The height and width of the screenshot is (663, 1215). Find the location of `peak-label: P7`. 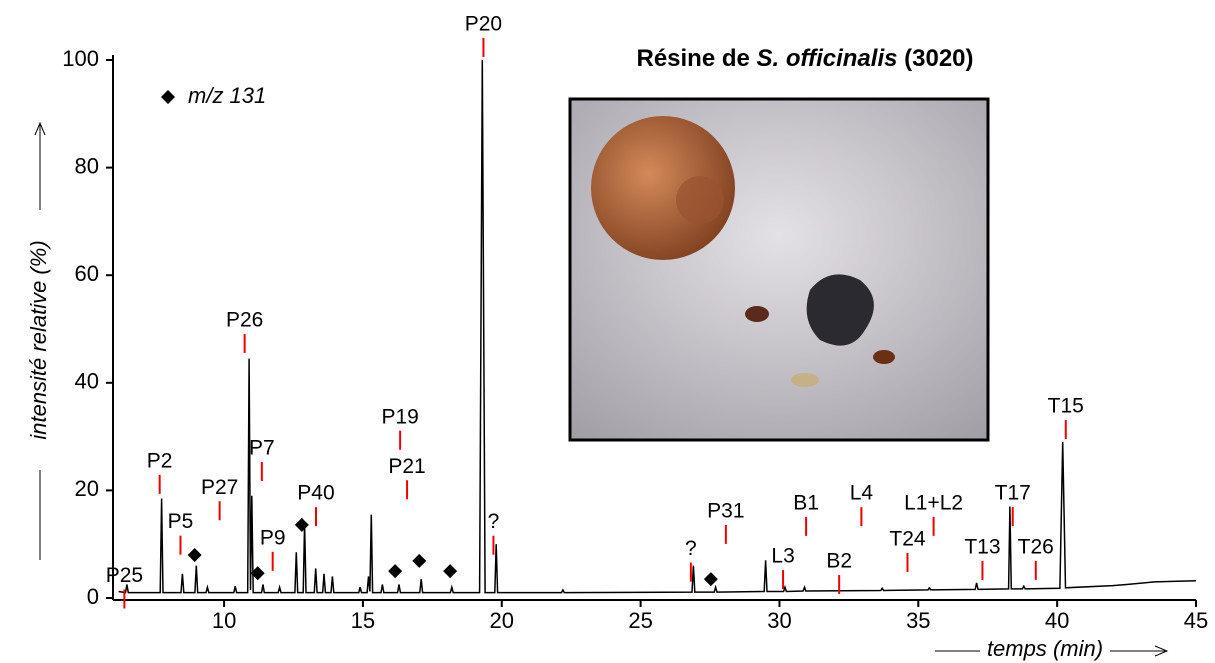

peak-label: P7 is located at coordinates (262, 448).